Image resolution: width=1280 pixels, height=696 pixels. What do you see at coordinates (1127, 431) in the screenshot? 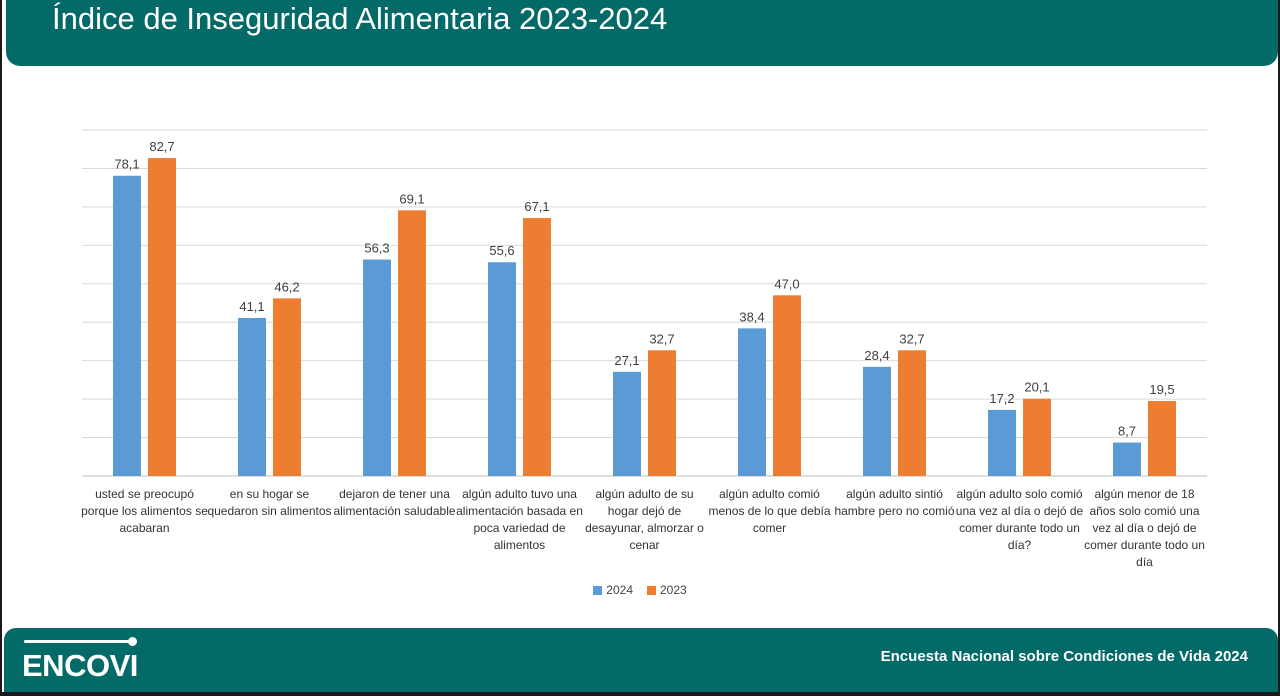
I see `data-label-2024-9: 8,7` at bounding box center [1127, 431].